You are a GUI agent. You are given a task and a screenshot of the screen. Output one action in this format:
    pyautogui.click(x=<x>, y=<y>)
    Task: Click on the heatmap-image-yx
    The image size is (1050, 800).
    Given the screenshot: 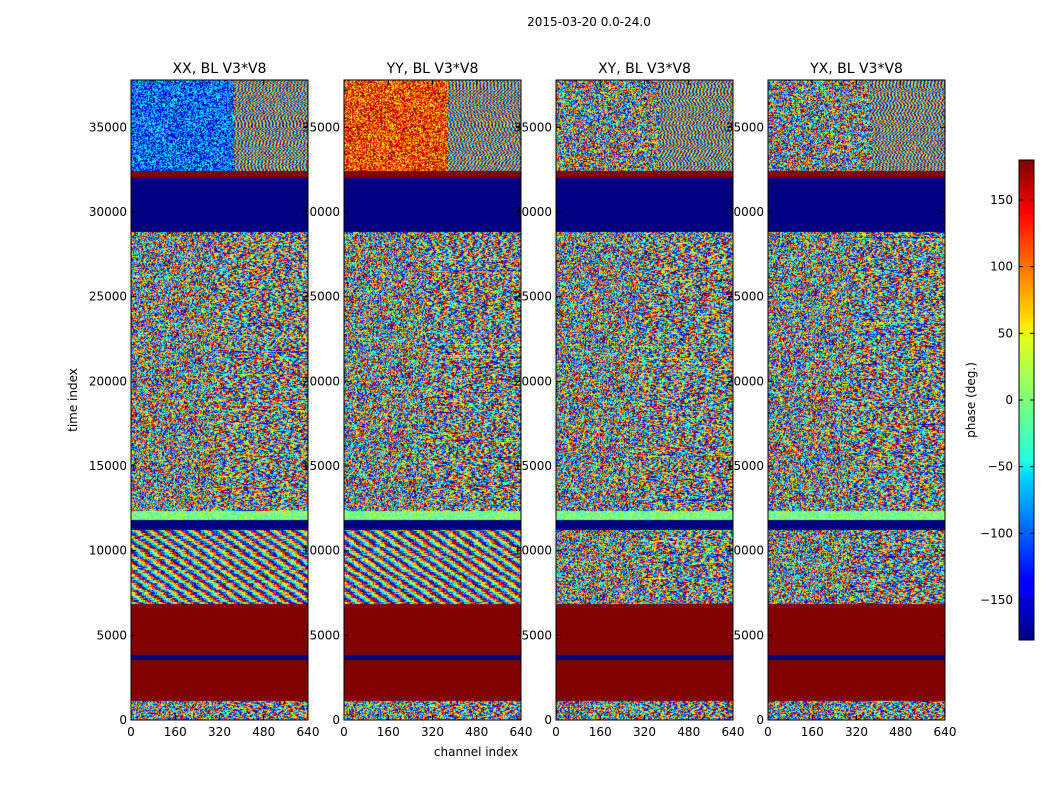 What is the action you would take?
    pyautogui.click(x=856, y=400)
    